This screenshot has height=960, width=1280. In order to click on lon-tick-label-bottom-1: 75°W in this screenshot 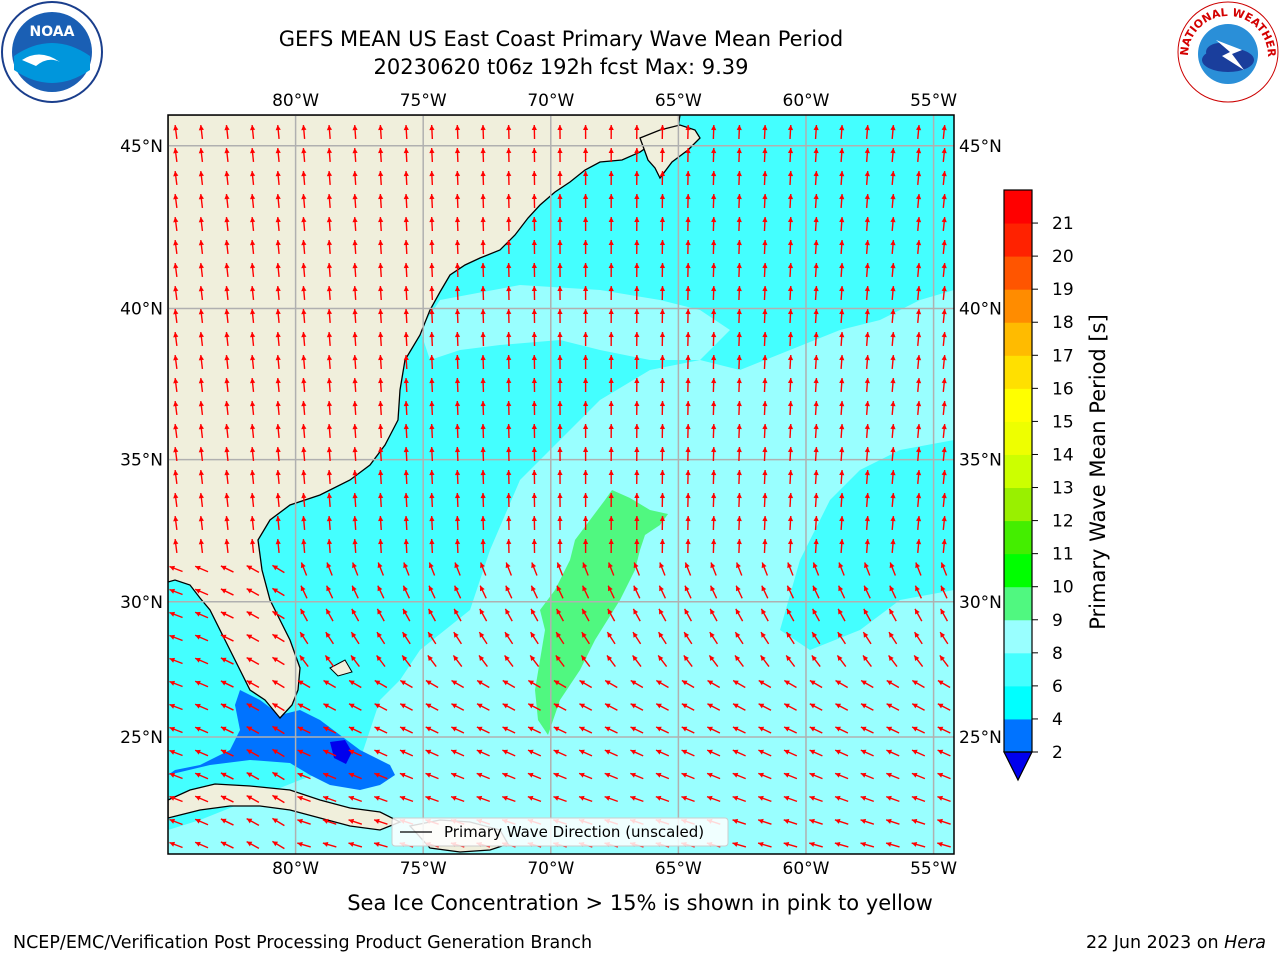, I will do `click(423, 869)`.